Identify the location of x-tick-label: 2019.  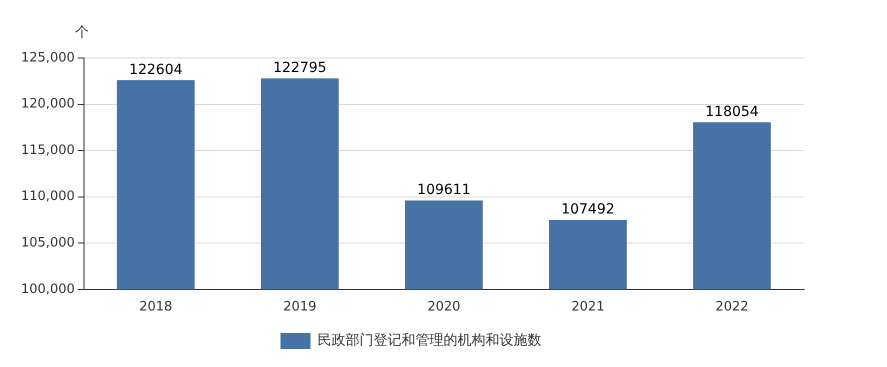
(299, 307).